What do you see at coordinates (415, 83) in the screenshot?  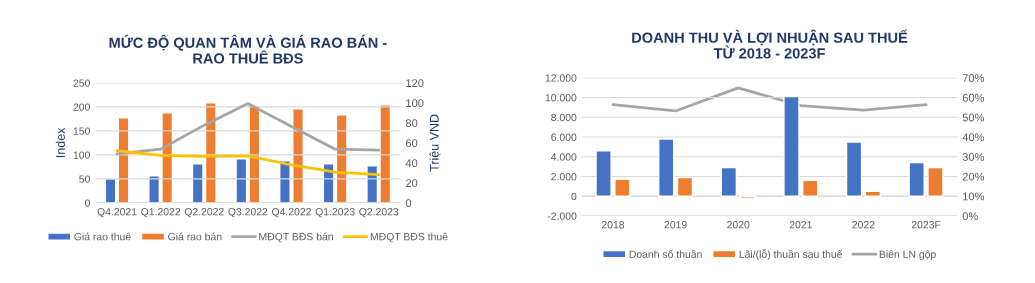 I see `y2-tick-label: 120` at bounding box center [415, 83].